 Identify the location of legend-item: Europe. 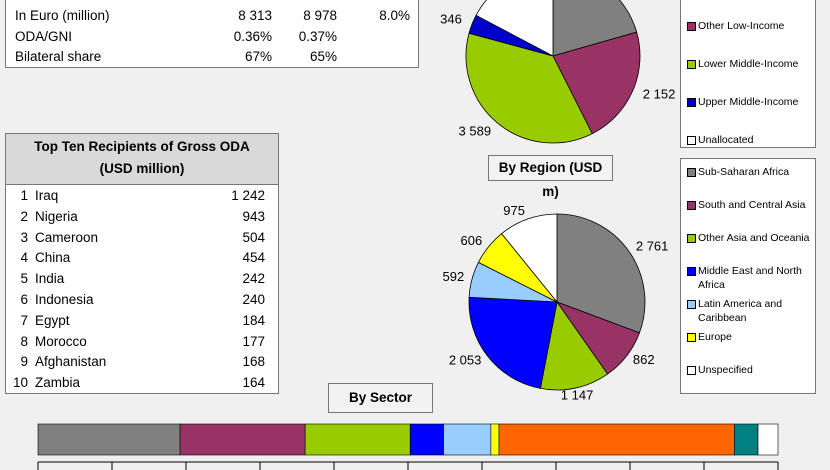
(749, 337).